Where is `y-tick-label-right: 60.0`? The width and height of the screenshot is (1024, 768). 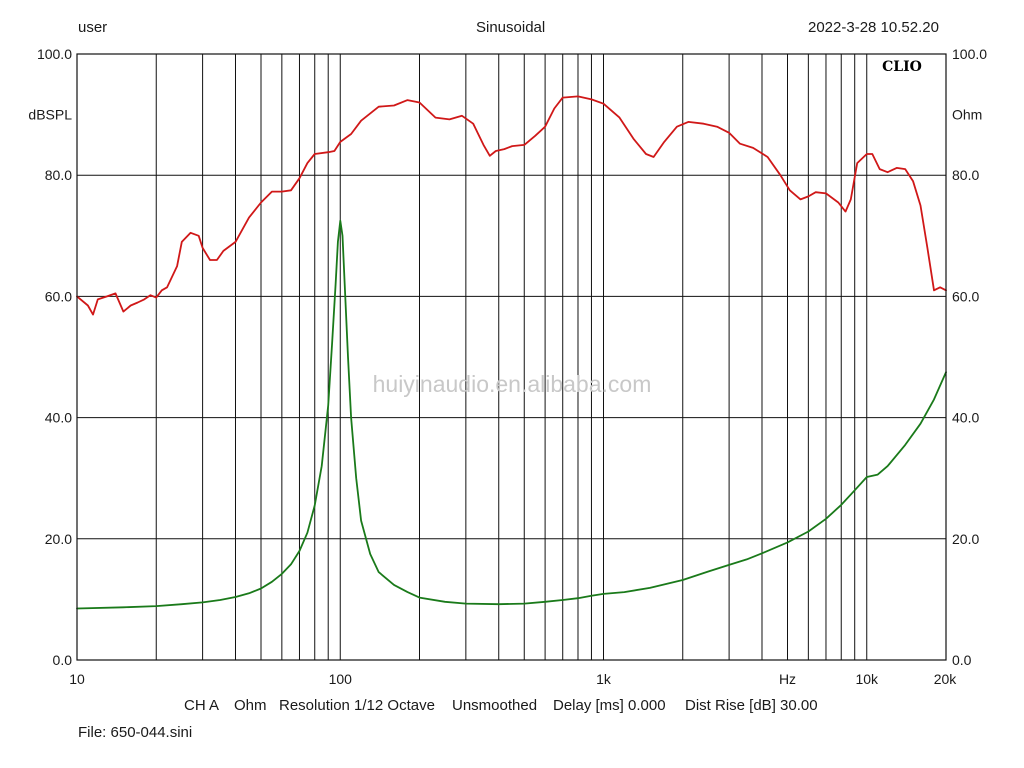
y-tick-label-right: 60.0 is located at coordinates (965, 296).